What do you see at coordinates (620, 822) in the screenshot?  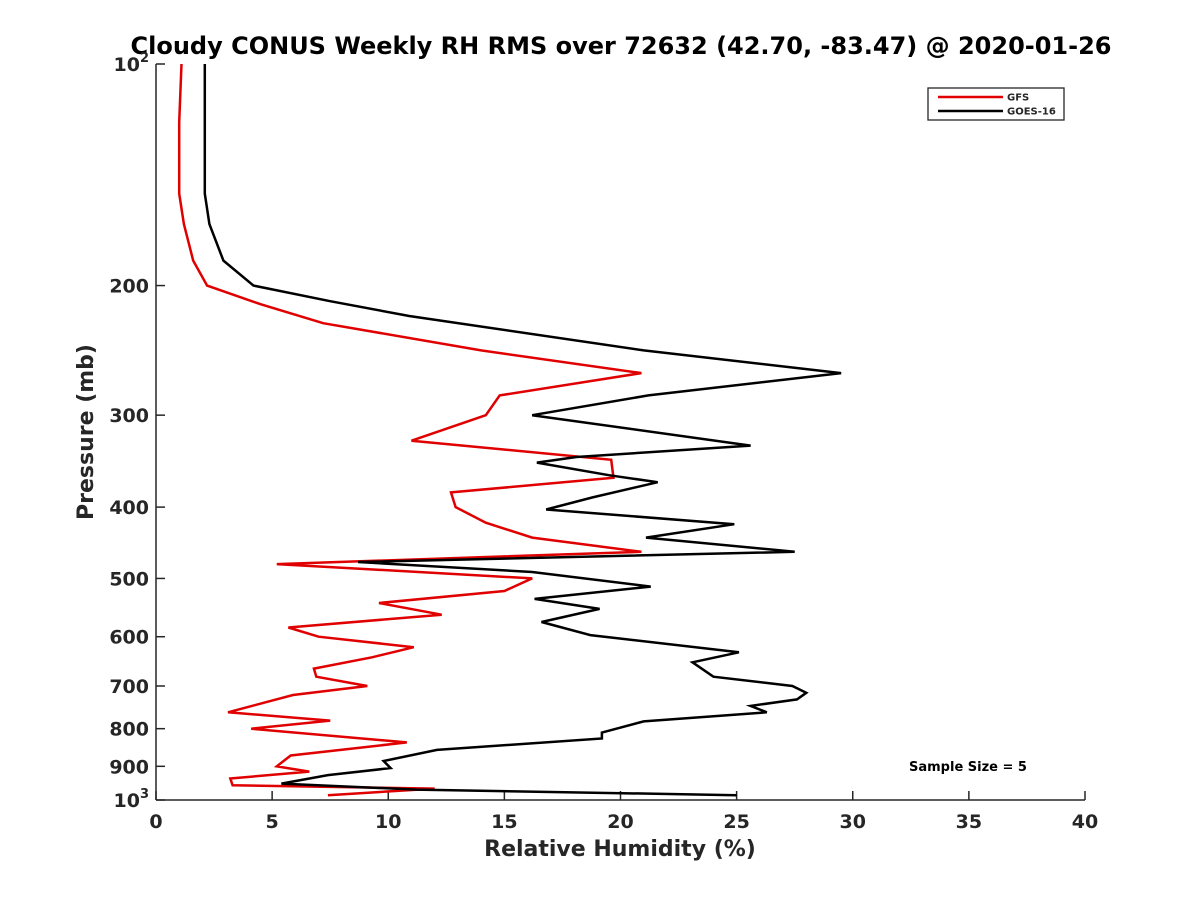 I see `x-tick-label: 20` at bounding box center [620, 822].